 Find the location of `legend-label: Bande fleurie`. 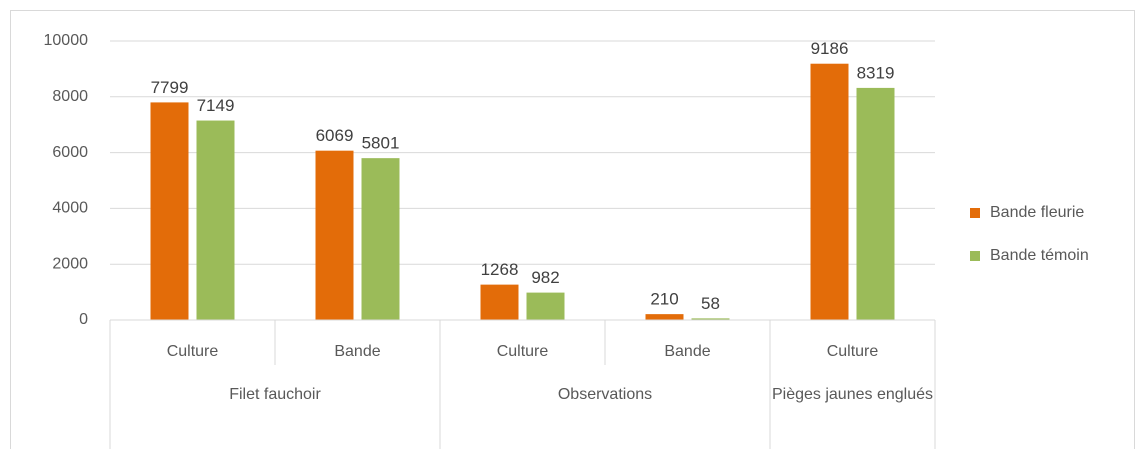

legend-label: Bande fleurie is located at coordinates (1037, 212).